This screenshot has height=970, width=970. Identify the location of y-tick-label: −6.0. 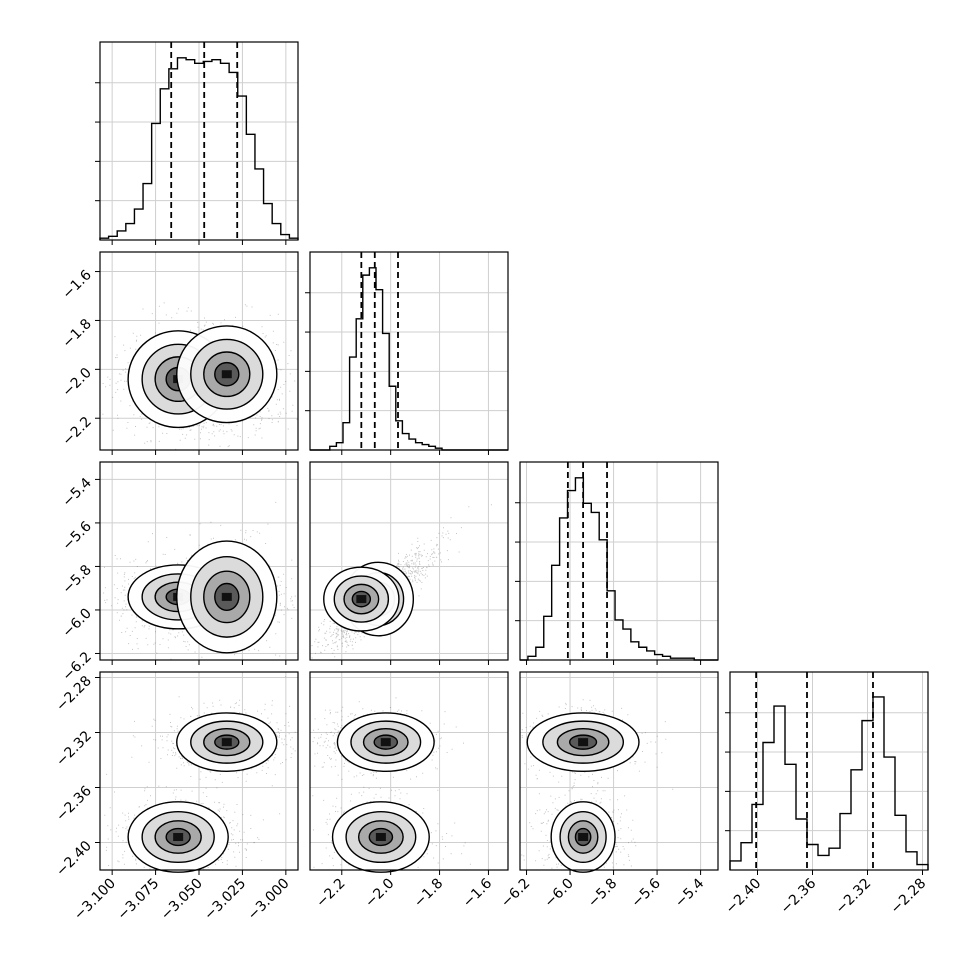
(76, 622).